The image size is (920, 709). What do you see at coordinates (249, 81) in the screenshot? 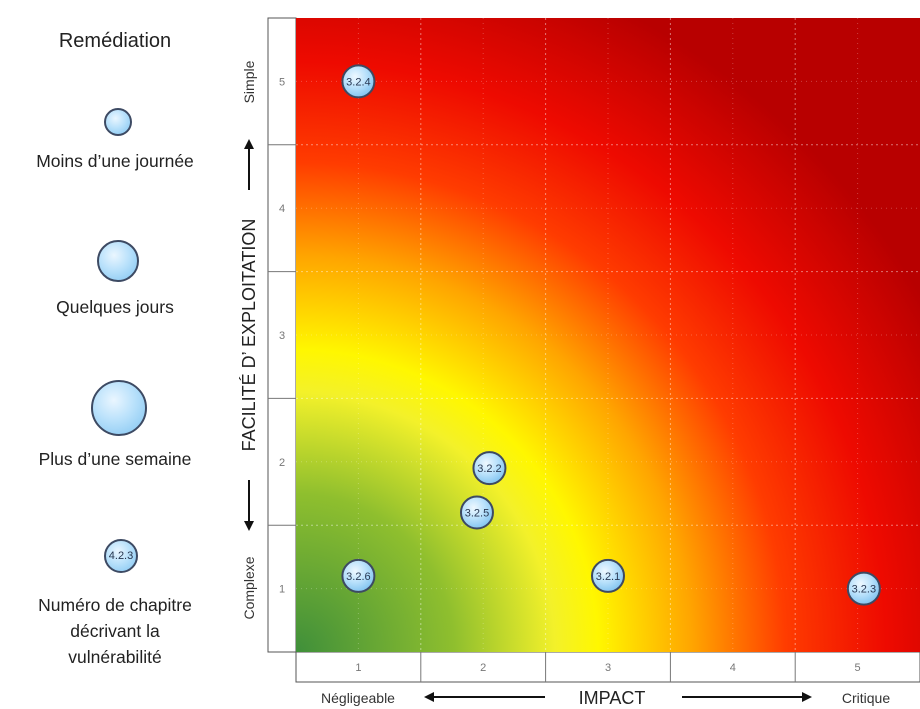
I see `y-high-label: Simple` at bounding box center [249, 81].